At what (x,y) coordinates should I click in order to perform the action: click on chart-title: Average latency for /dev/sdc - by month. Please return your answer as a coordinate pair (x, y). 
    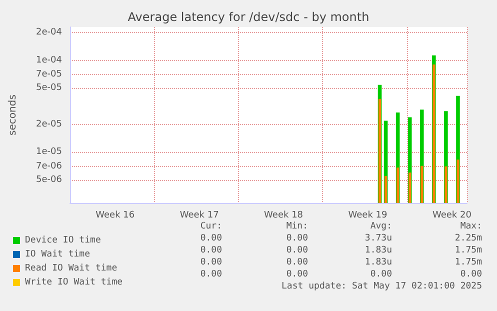
    Looking at the image, I should click on (249, 17).